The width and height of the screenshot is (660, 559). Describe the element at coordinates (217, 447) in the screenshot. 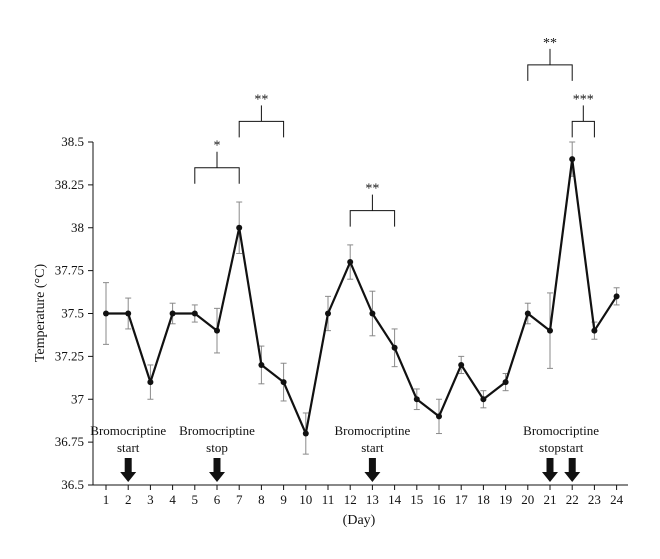

I see `annotation-label-1-line-1: stop` at that location.